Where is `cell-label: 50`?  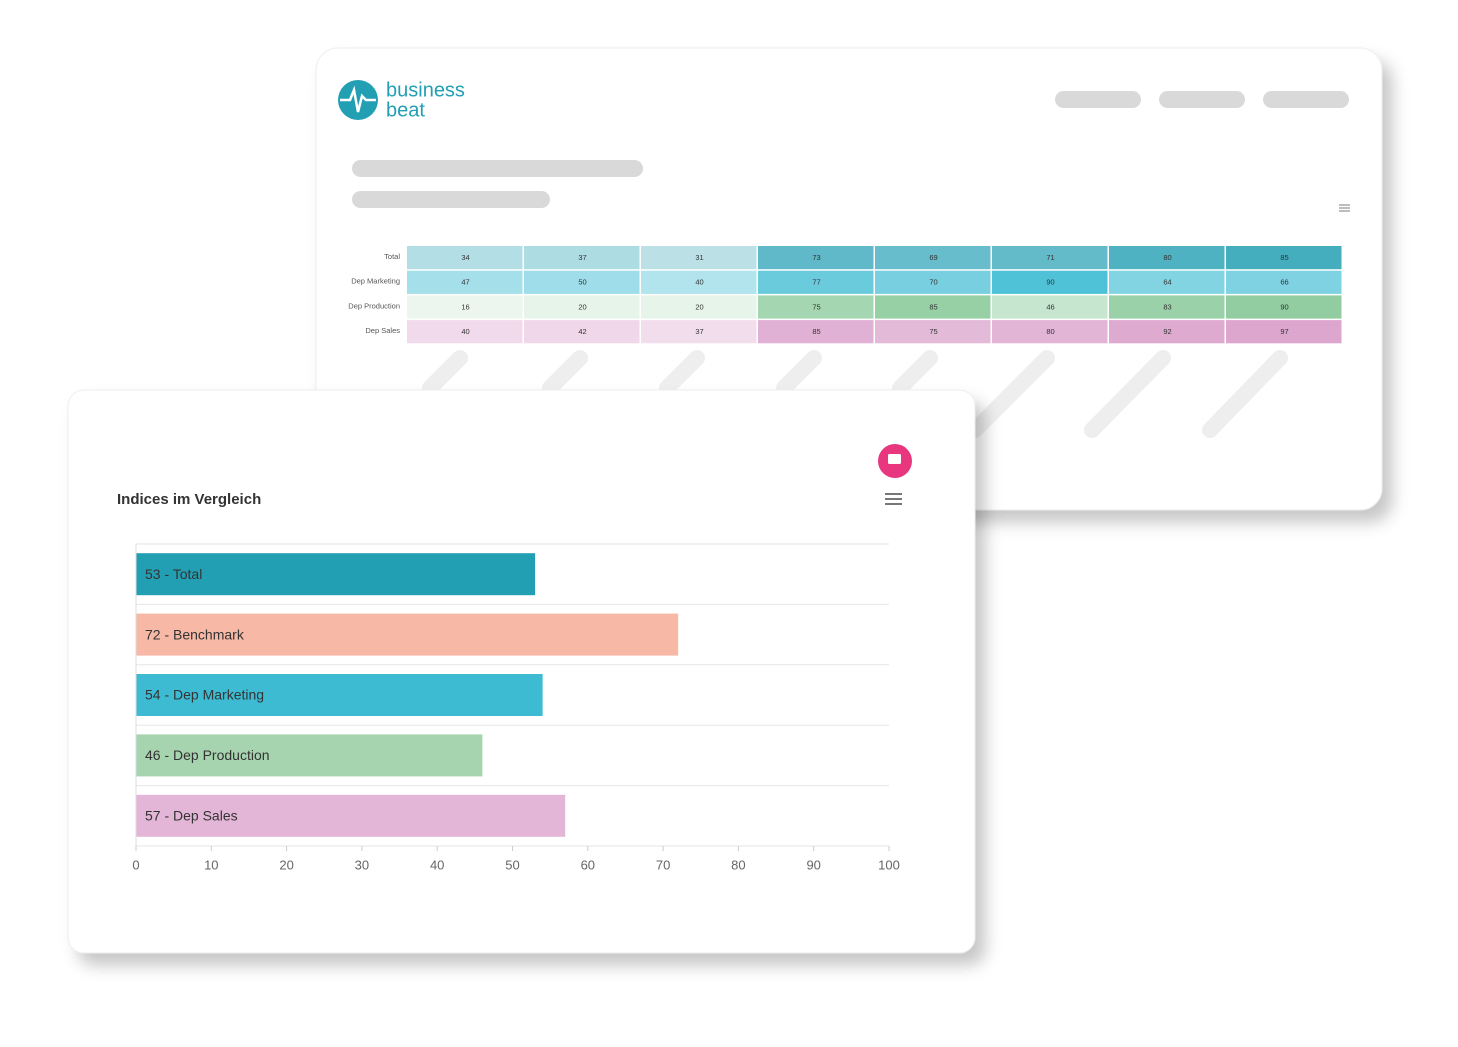
cell-label: 50 is located at coordinates (582, 282).